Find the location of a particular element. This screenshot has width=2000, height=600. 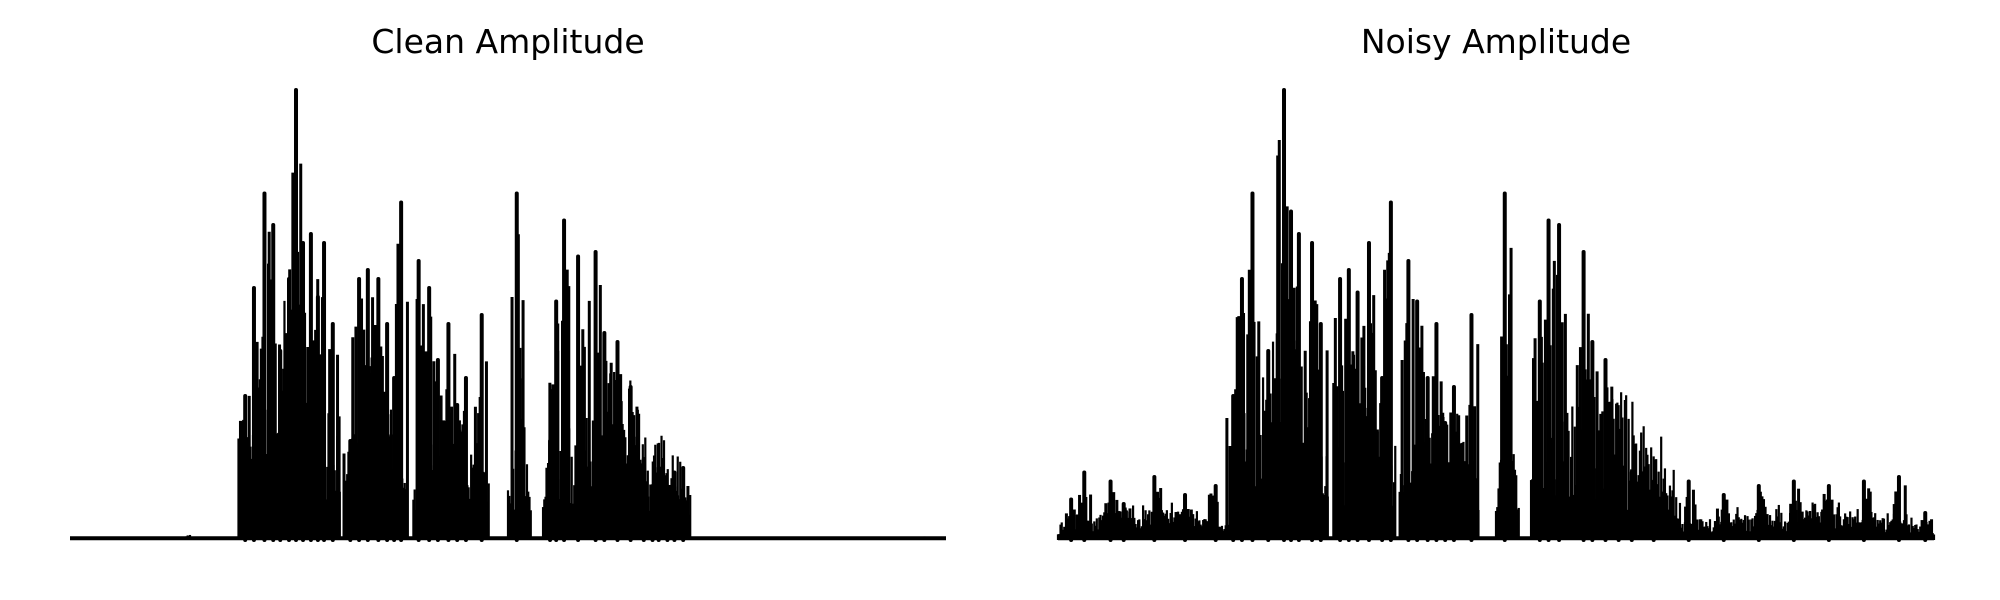

noisy-amplitude-title: Noisy Amplitude is located at coordinates (1496, 41).